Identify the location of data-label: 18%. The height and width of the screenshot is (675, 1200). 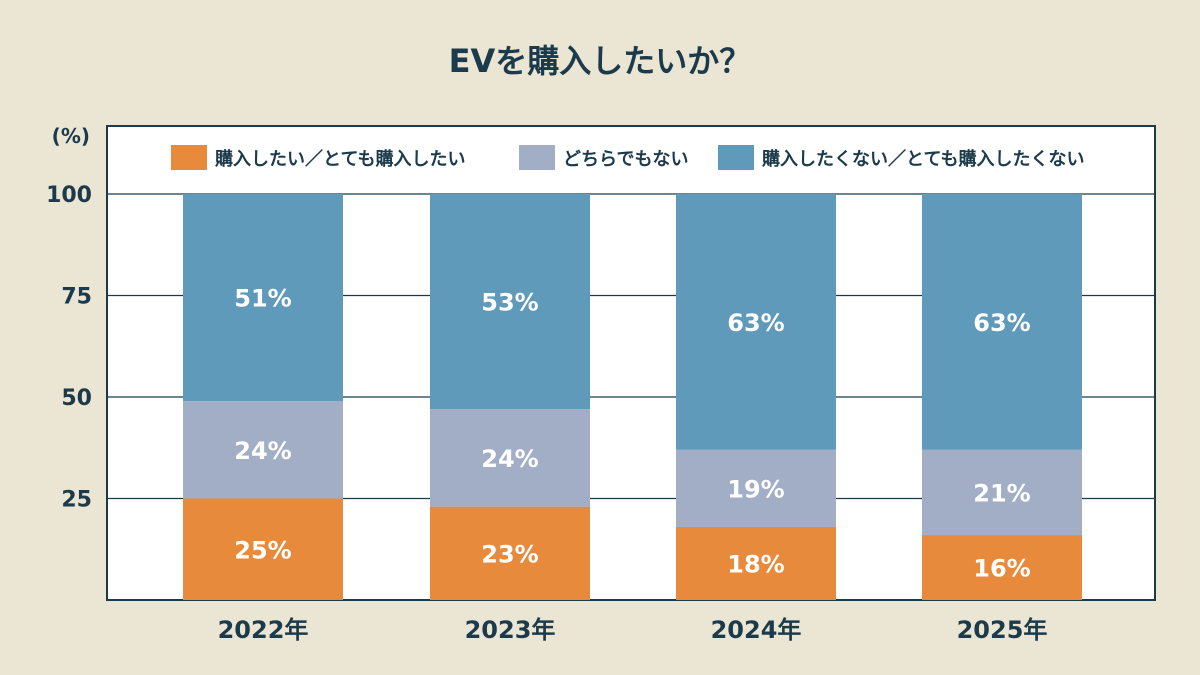
(755, 564).